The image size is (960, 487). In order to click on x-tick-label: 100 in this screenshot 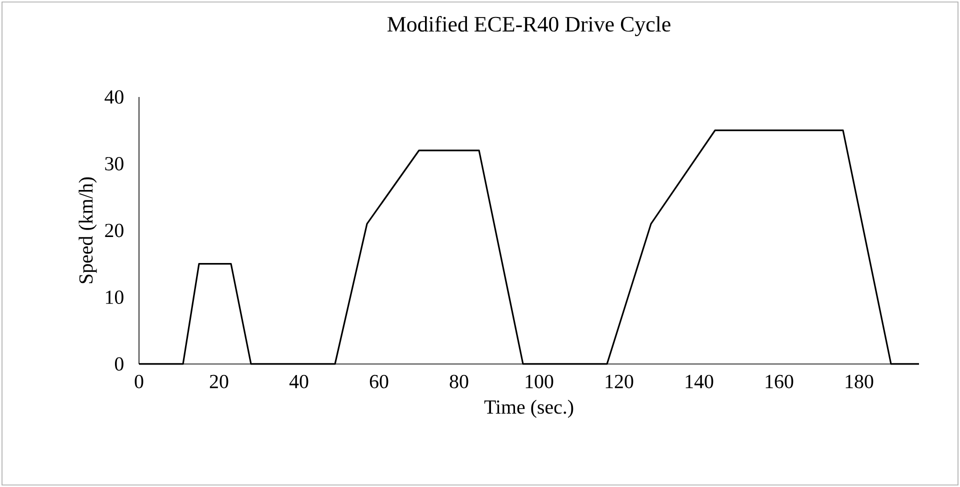, I will do `click(540, 381)`.